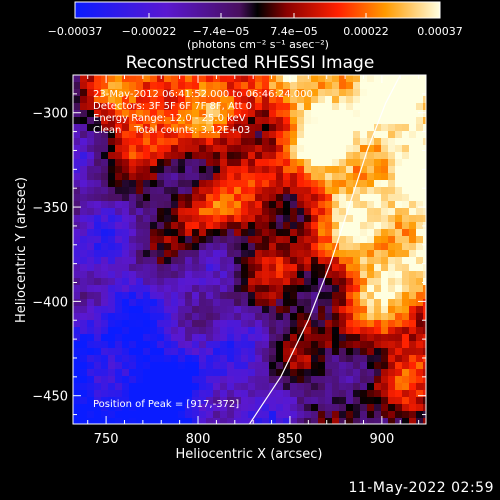 This screenshot has height=500, width=500. What do you see at coordinates (149, 31) in the screenshot?
I see `colorbar-tick-label: −0.00022` at bounding box center [149, 31].